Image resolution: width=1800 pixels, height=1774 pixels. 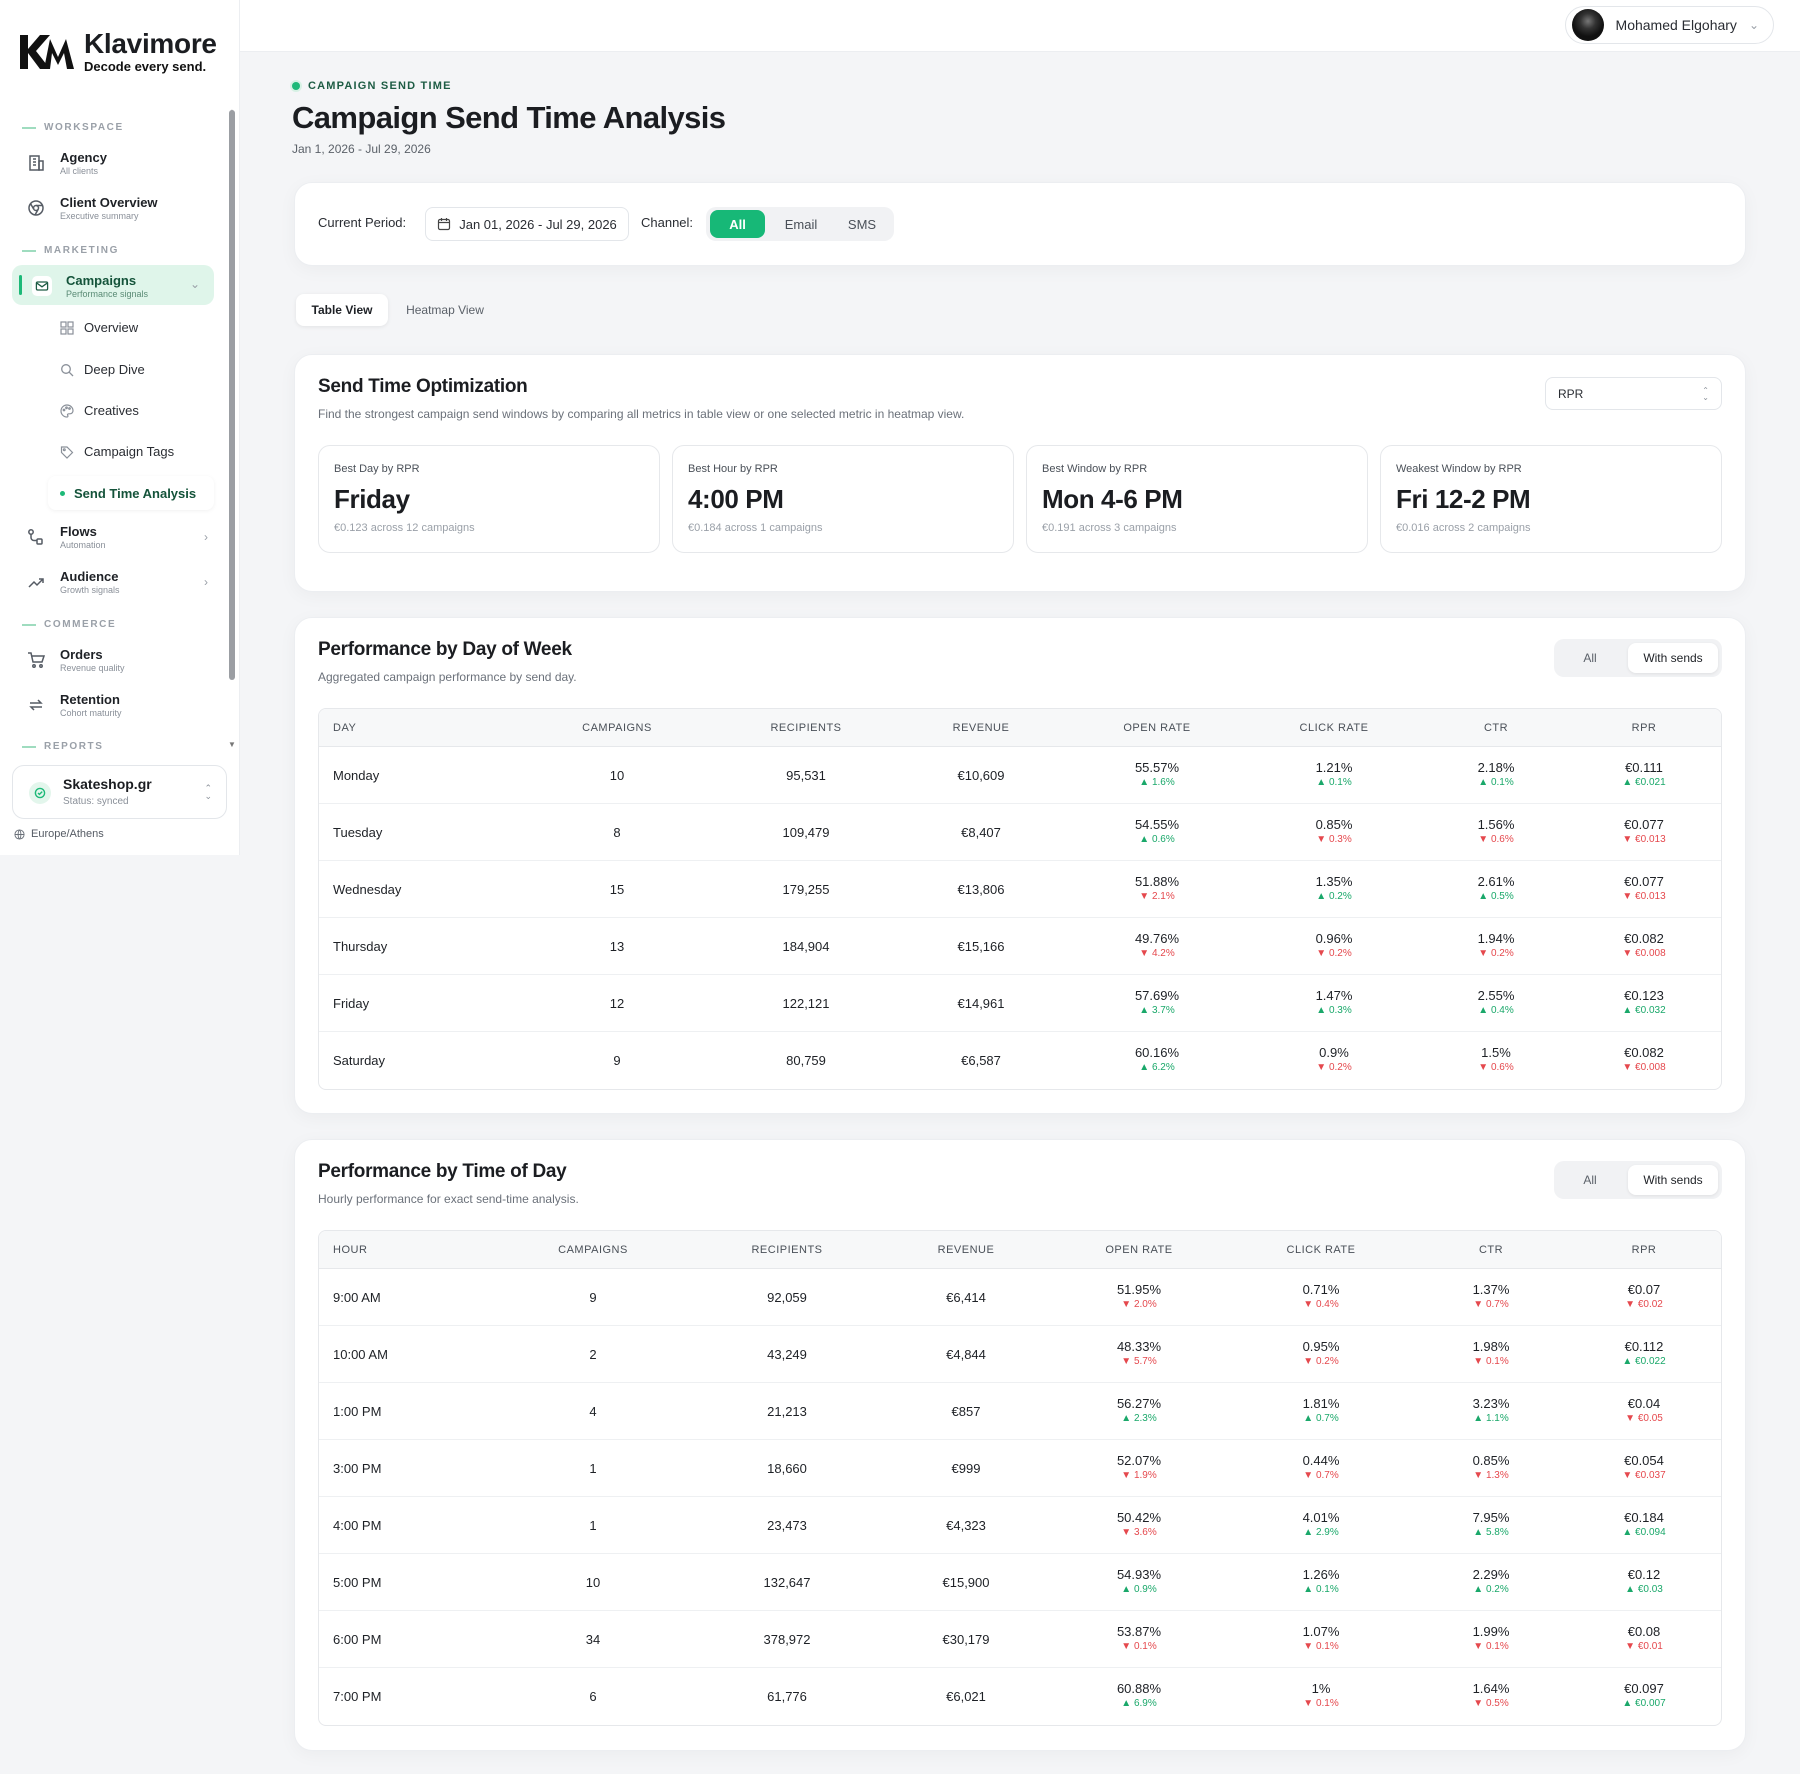 What do you see at coordinates (59, 834) in the screenshot?
I see `timezone: Europe/Athens` at bounding box center [59, 834].